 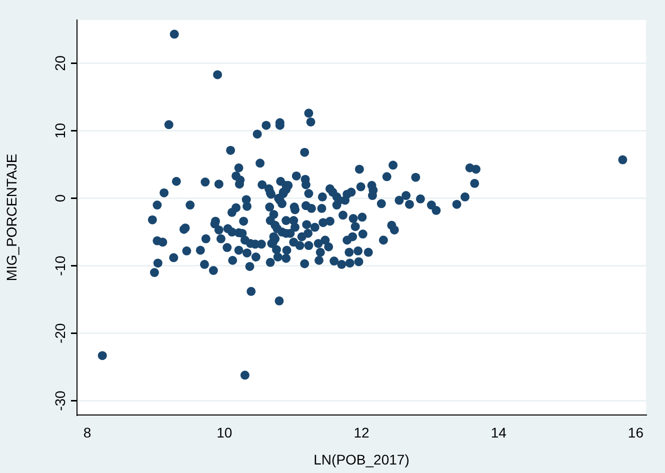 I want to click on x-tick-label: 10, so click(x=224, y=432).